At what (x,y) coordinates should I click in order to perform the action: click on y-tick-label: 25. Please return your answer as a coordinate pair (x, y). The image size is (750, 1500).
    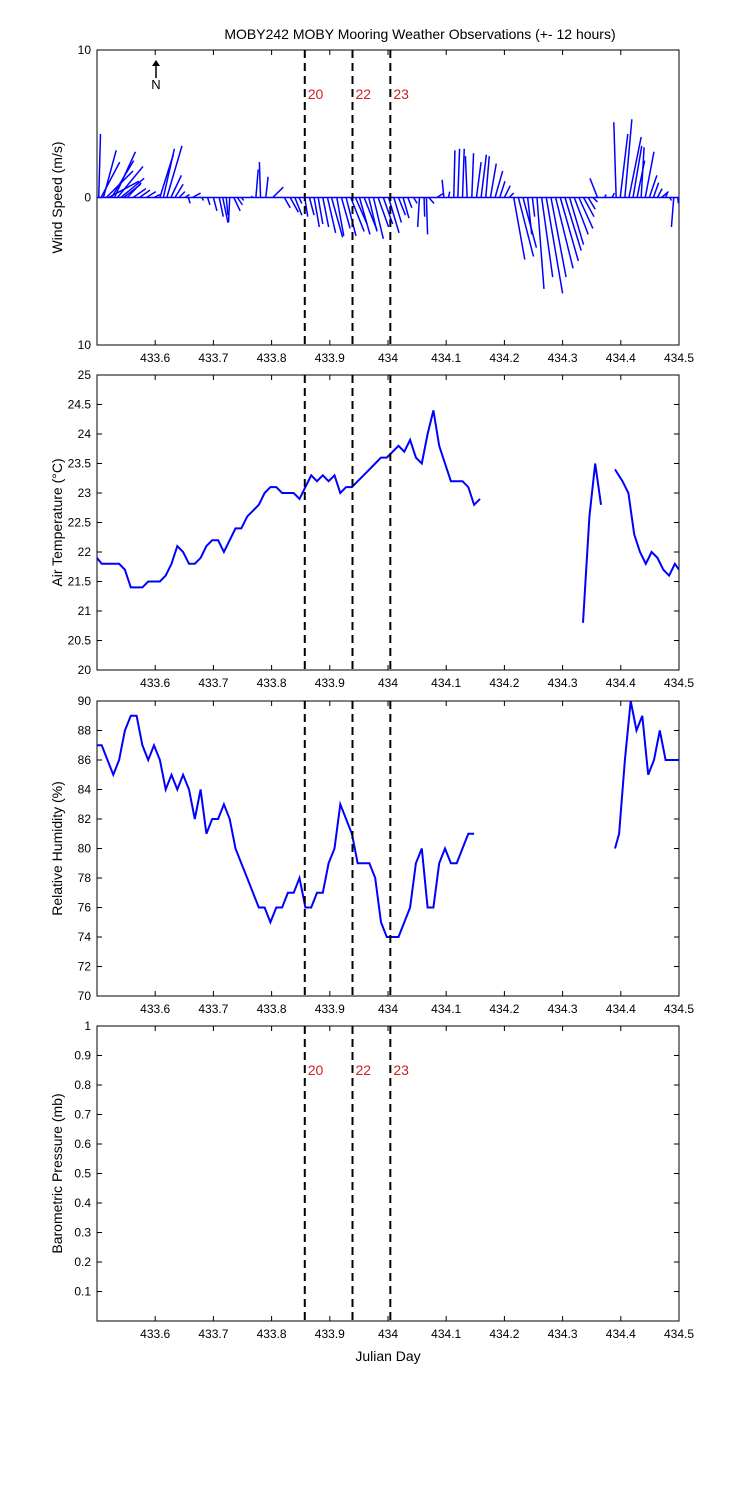
    Looking at the image, I should click on (85, 375).